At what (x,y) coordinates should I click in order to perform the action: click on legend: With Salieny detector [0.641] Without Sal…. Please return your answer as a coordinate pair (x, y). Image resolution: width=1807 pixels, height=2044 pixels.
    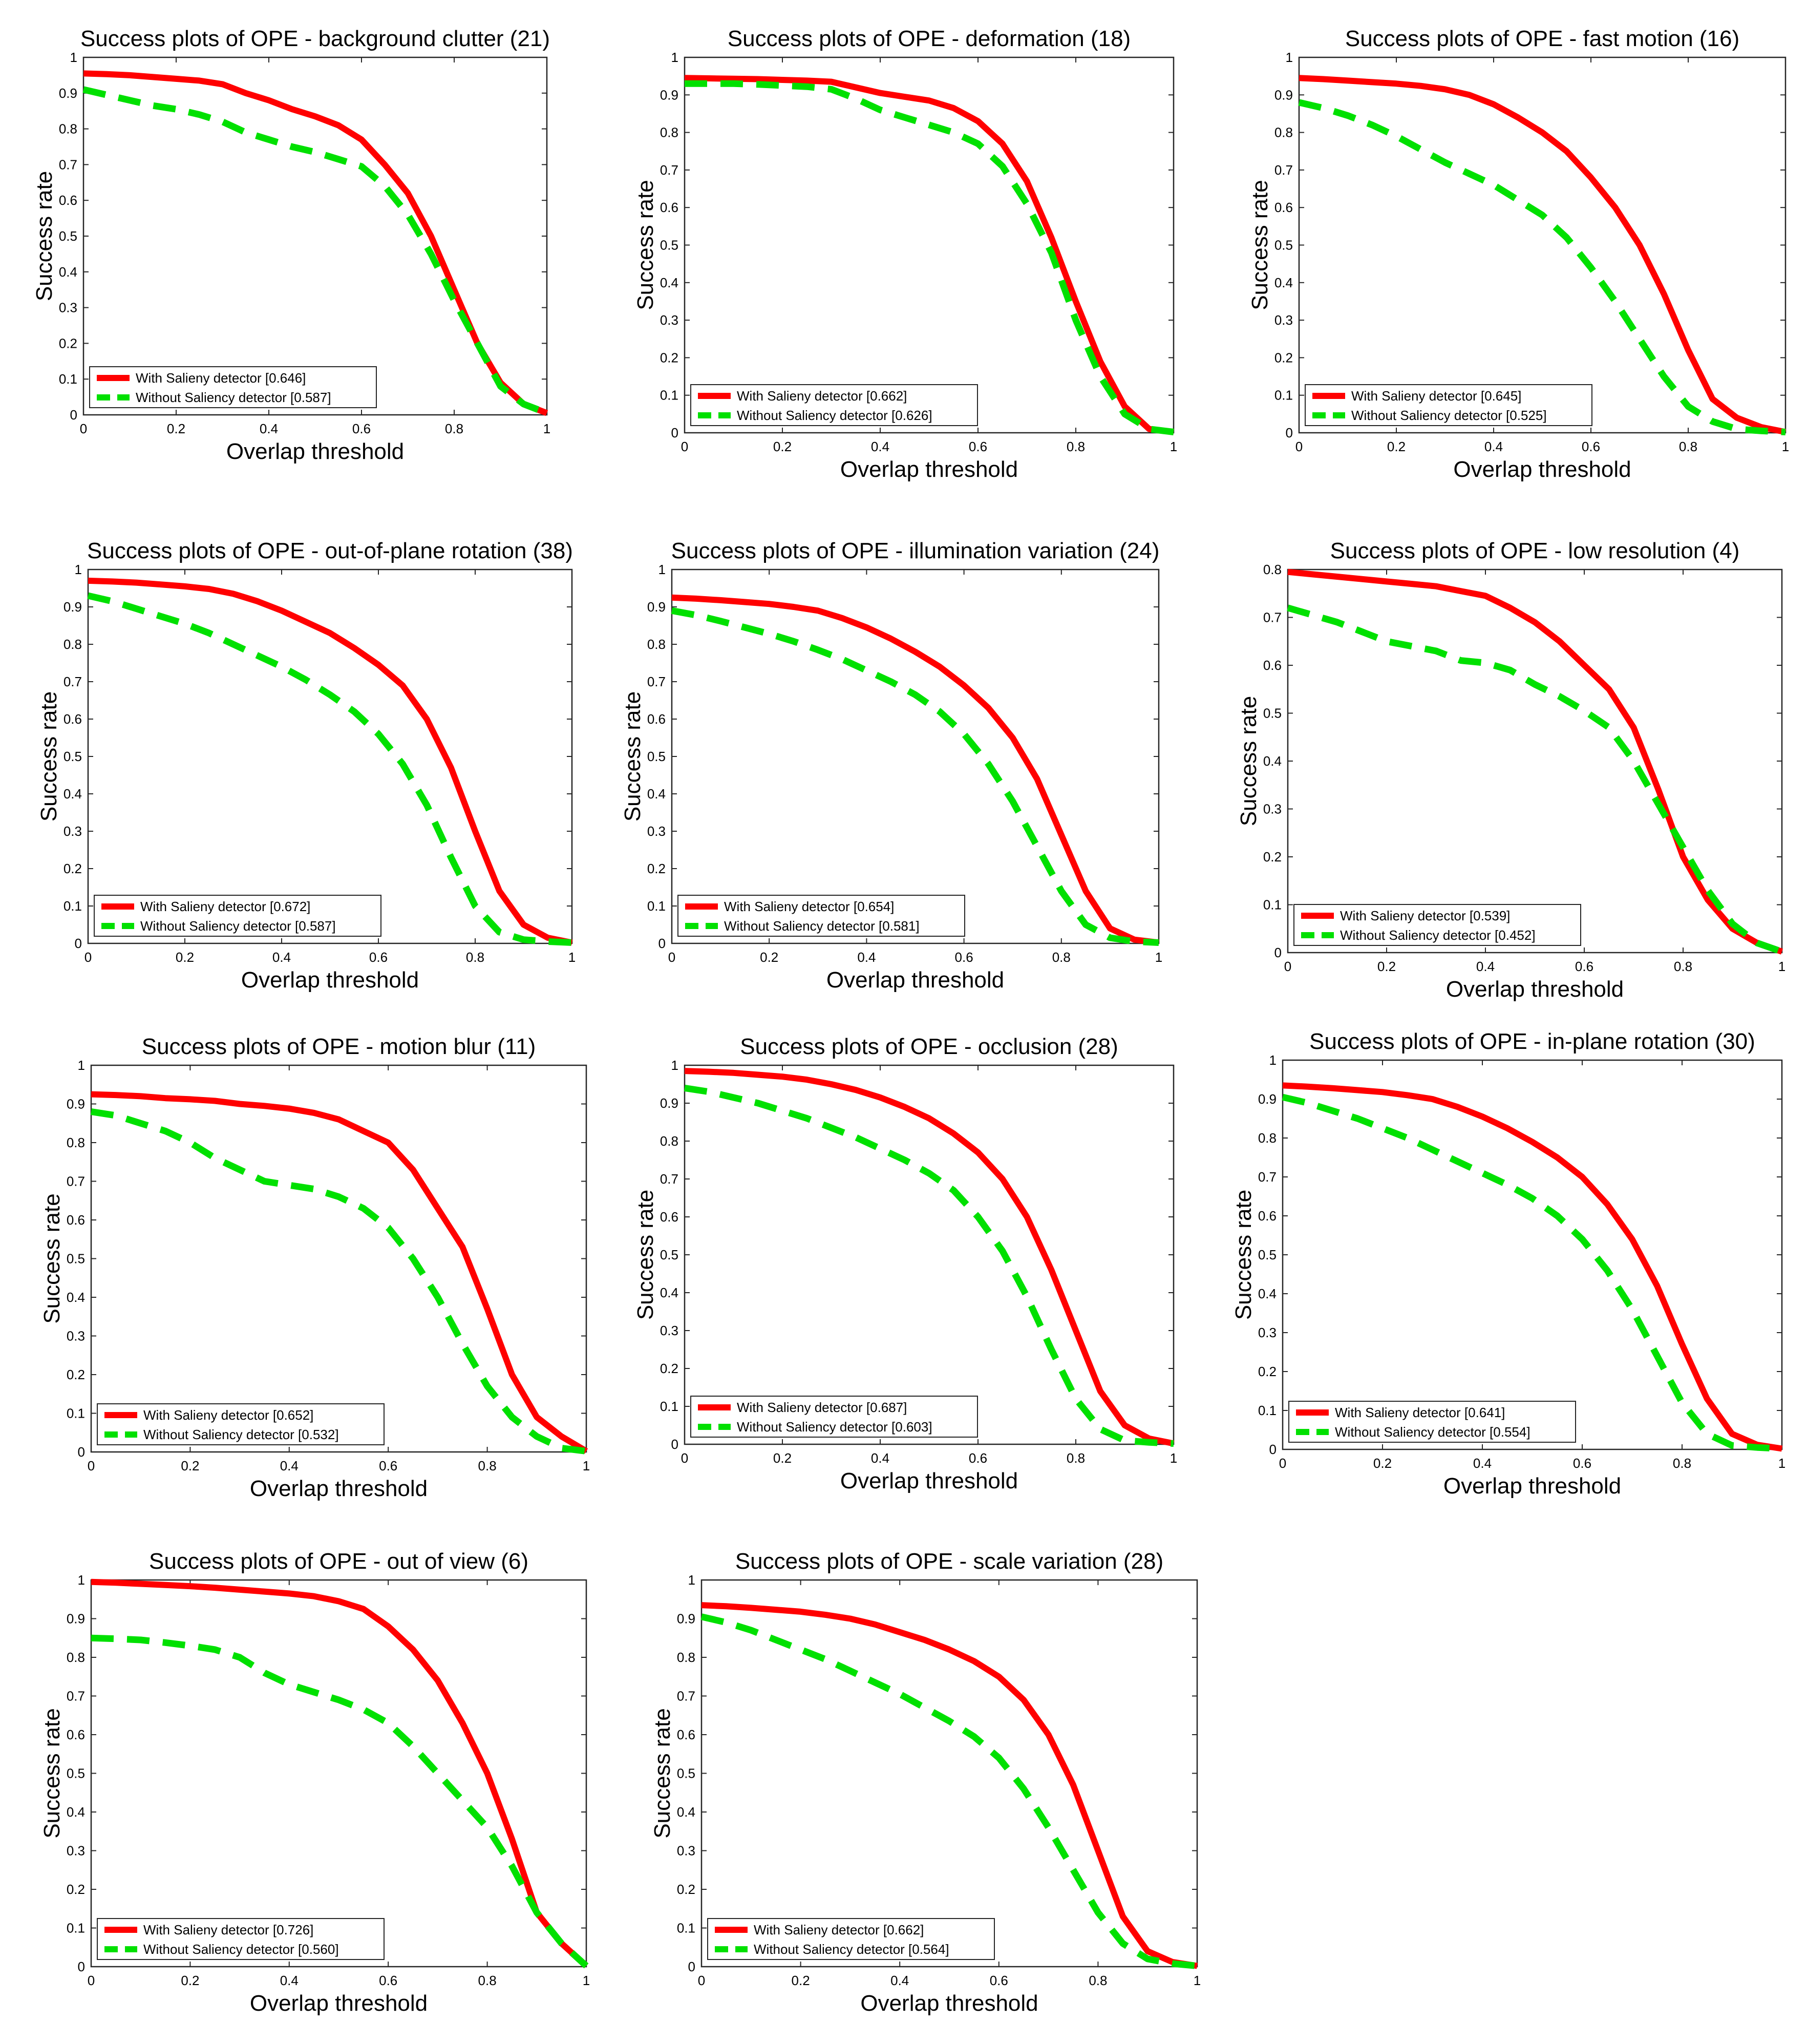
    Looking at the image, I should click on (1432, 1422).